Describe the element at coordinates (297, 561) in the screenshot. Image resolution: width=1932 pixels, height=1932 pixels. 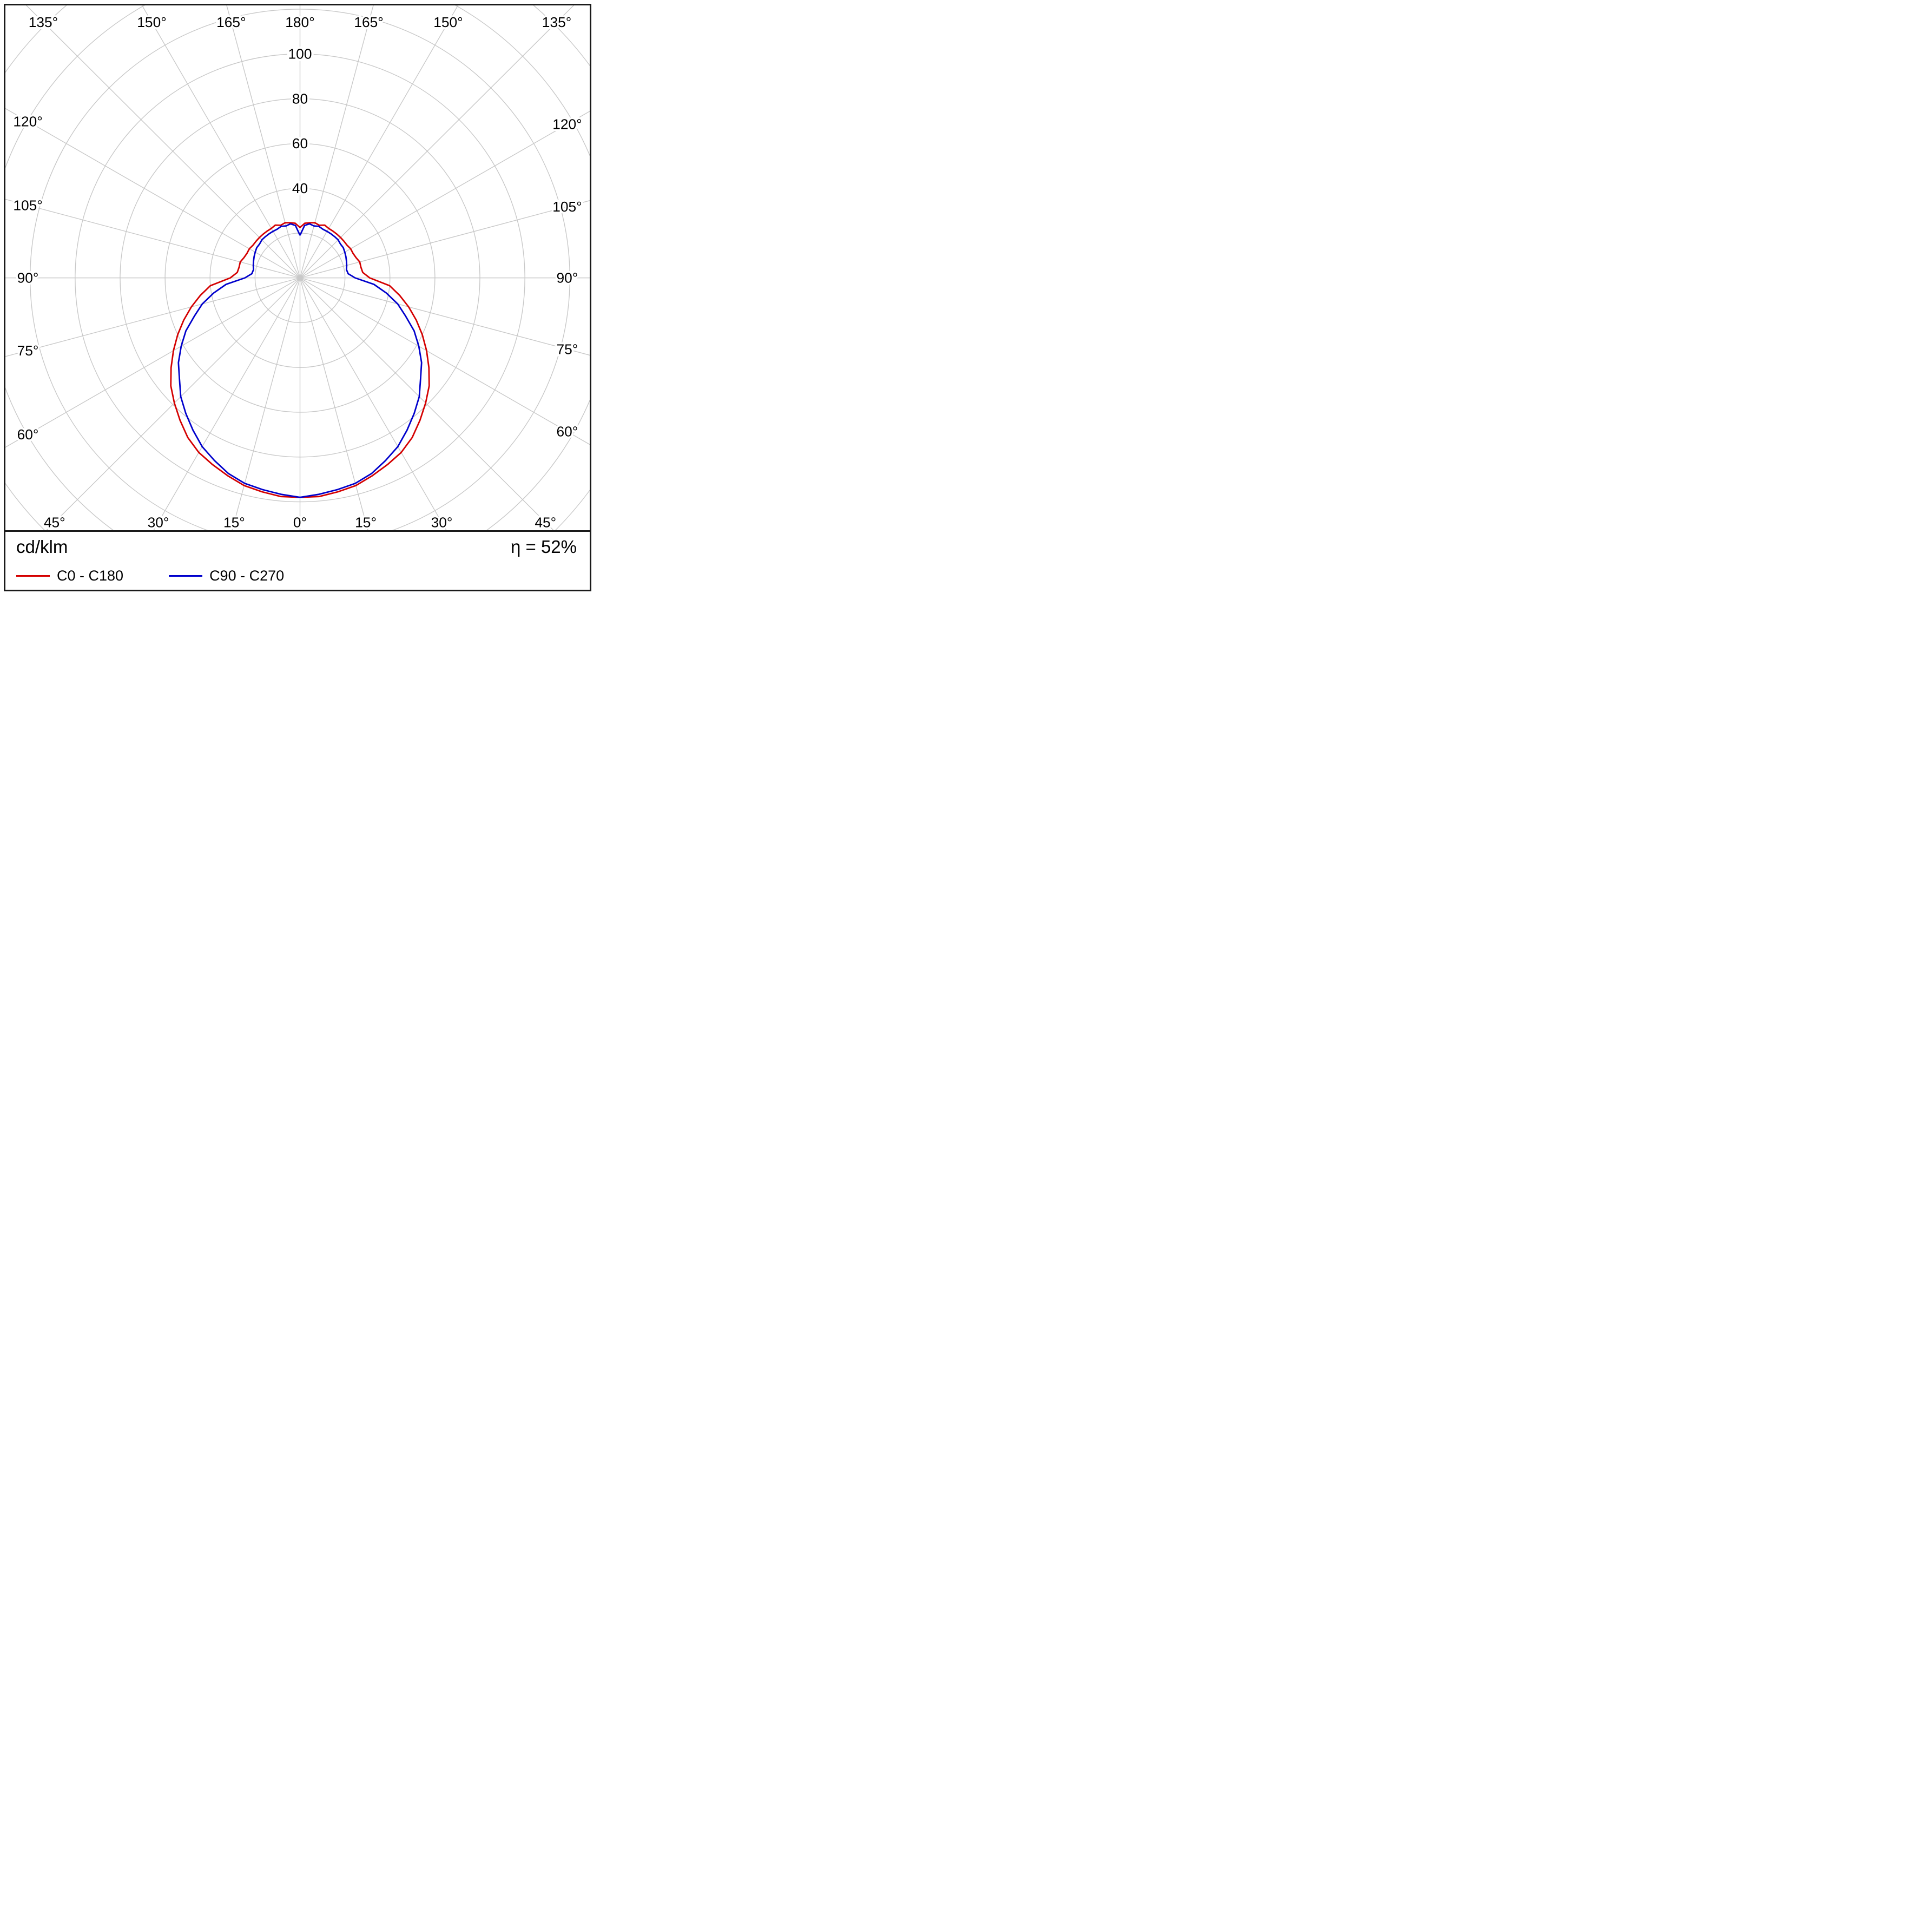
I see `footer: cd/klm η = 52% C0 - C180 C90 - C270` at that location.